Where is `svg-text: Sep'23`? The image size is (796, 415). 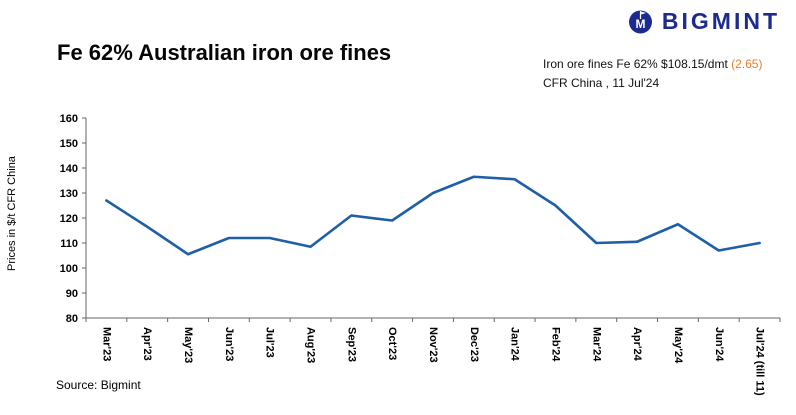 svg-text: Sep'23 is located at coordinates (351, 344).